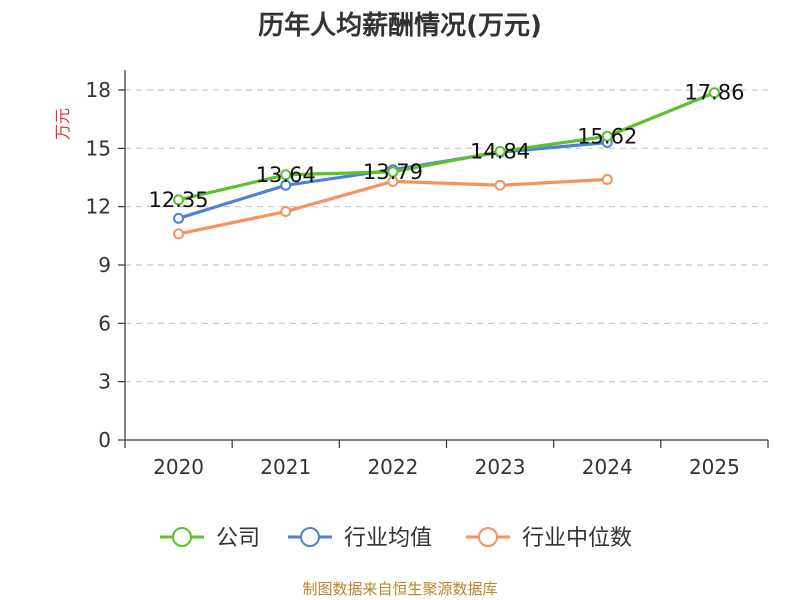  Describe the element at coordinates (104, 382) in the screenshot. I see `y-tick-label-3: 3` at that location.